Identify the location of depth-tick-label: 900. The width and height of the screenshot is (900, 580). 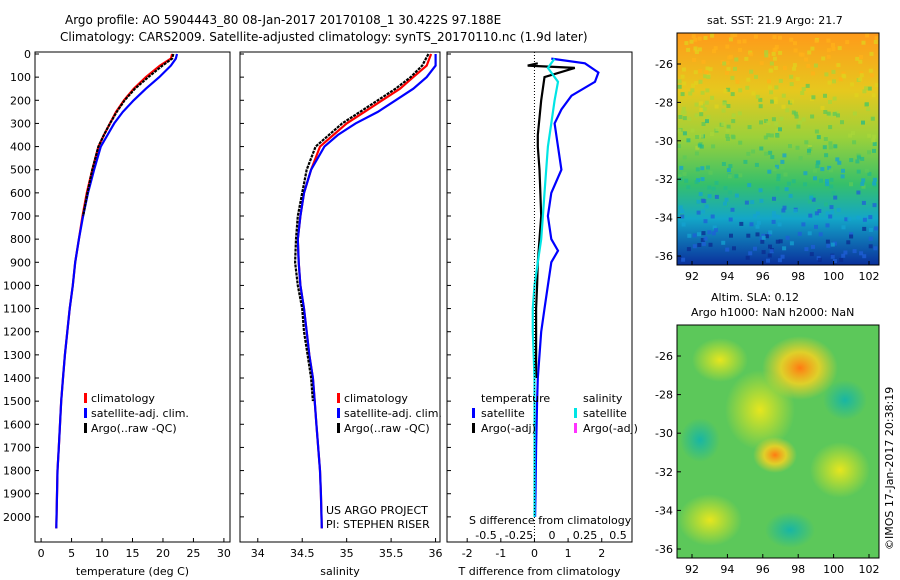
(20, 262).